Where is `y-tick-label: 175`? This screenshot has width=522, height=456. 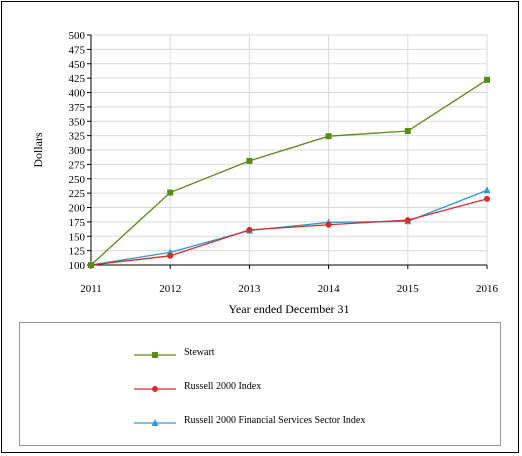 y-tick-label: 175 is located at coordinates (77, 223).